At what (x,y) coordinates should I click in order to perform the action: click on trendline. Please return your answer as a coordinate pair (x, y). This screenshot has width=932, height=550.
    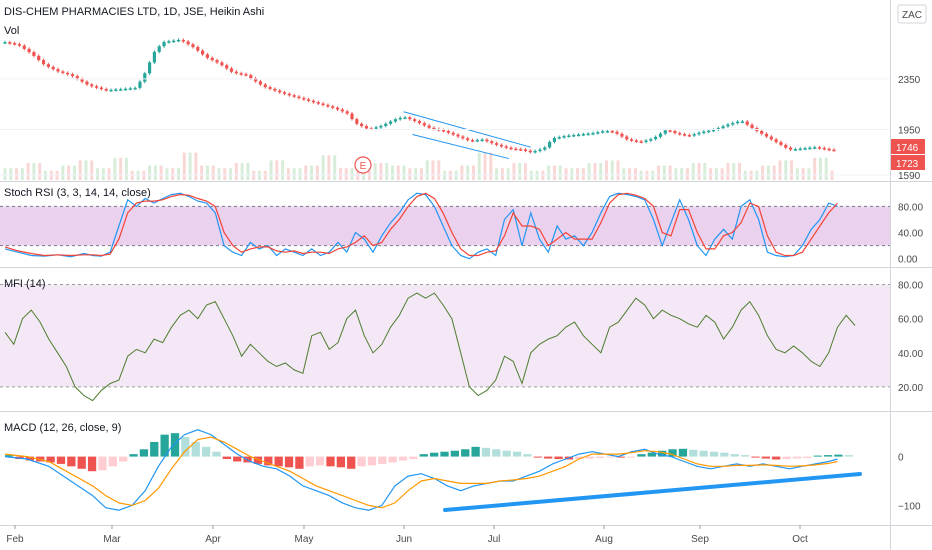
    Looking at the image, I should click on (652, 492).